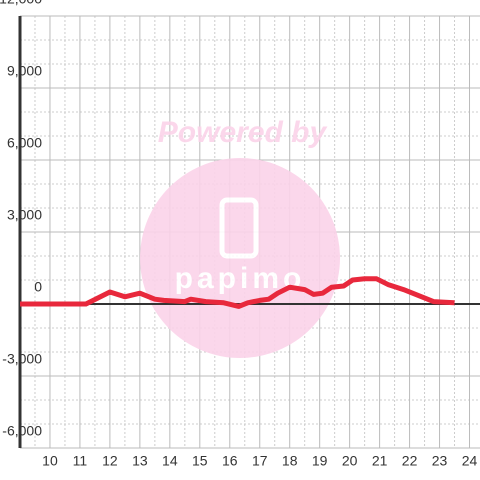  I want to click on x-tick-label: 15, so click(200, 461).